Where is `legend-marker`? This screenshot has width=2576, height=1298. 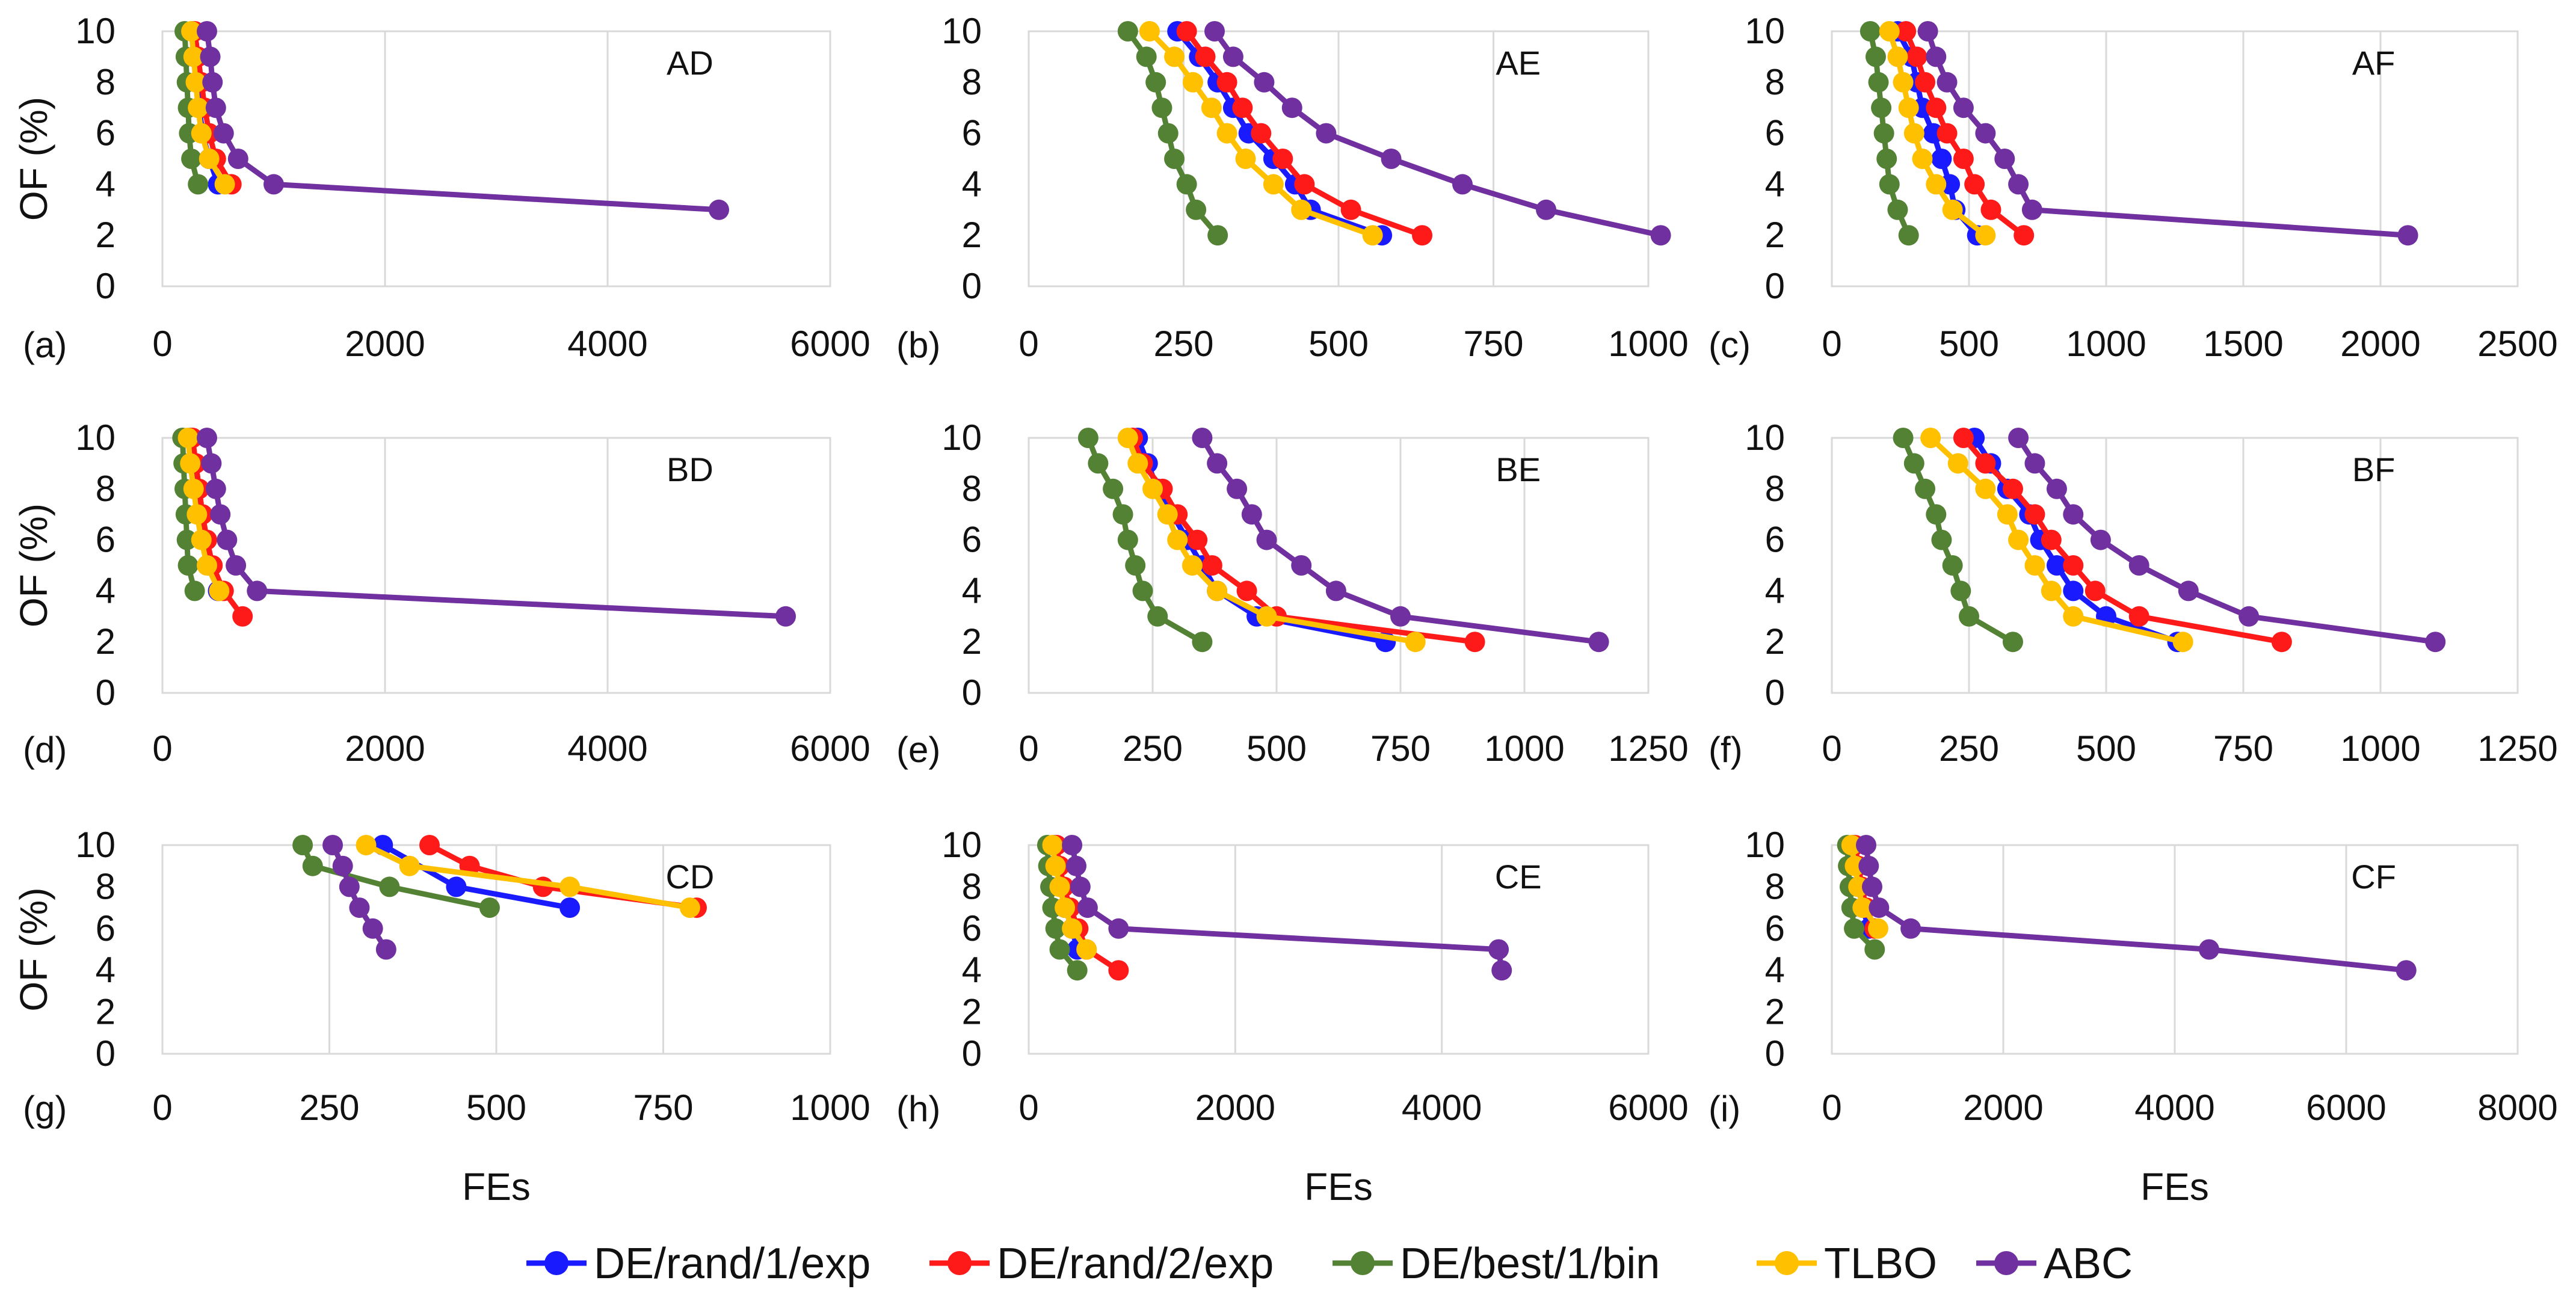 legend-marker is located at coordinates (1787, 1263).